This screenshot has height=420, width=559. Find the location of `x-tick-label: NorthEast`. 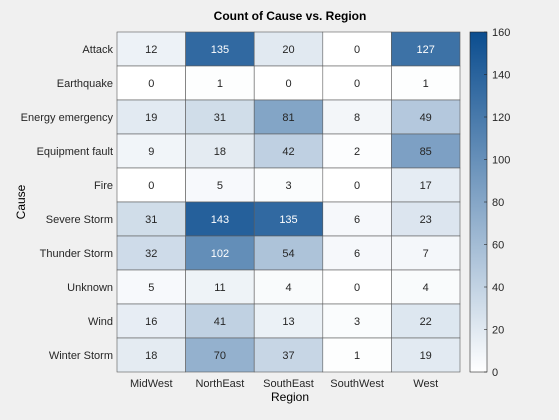

x-tick-label: NorthEast is located at coordinates (219, 384).